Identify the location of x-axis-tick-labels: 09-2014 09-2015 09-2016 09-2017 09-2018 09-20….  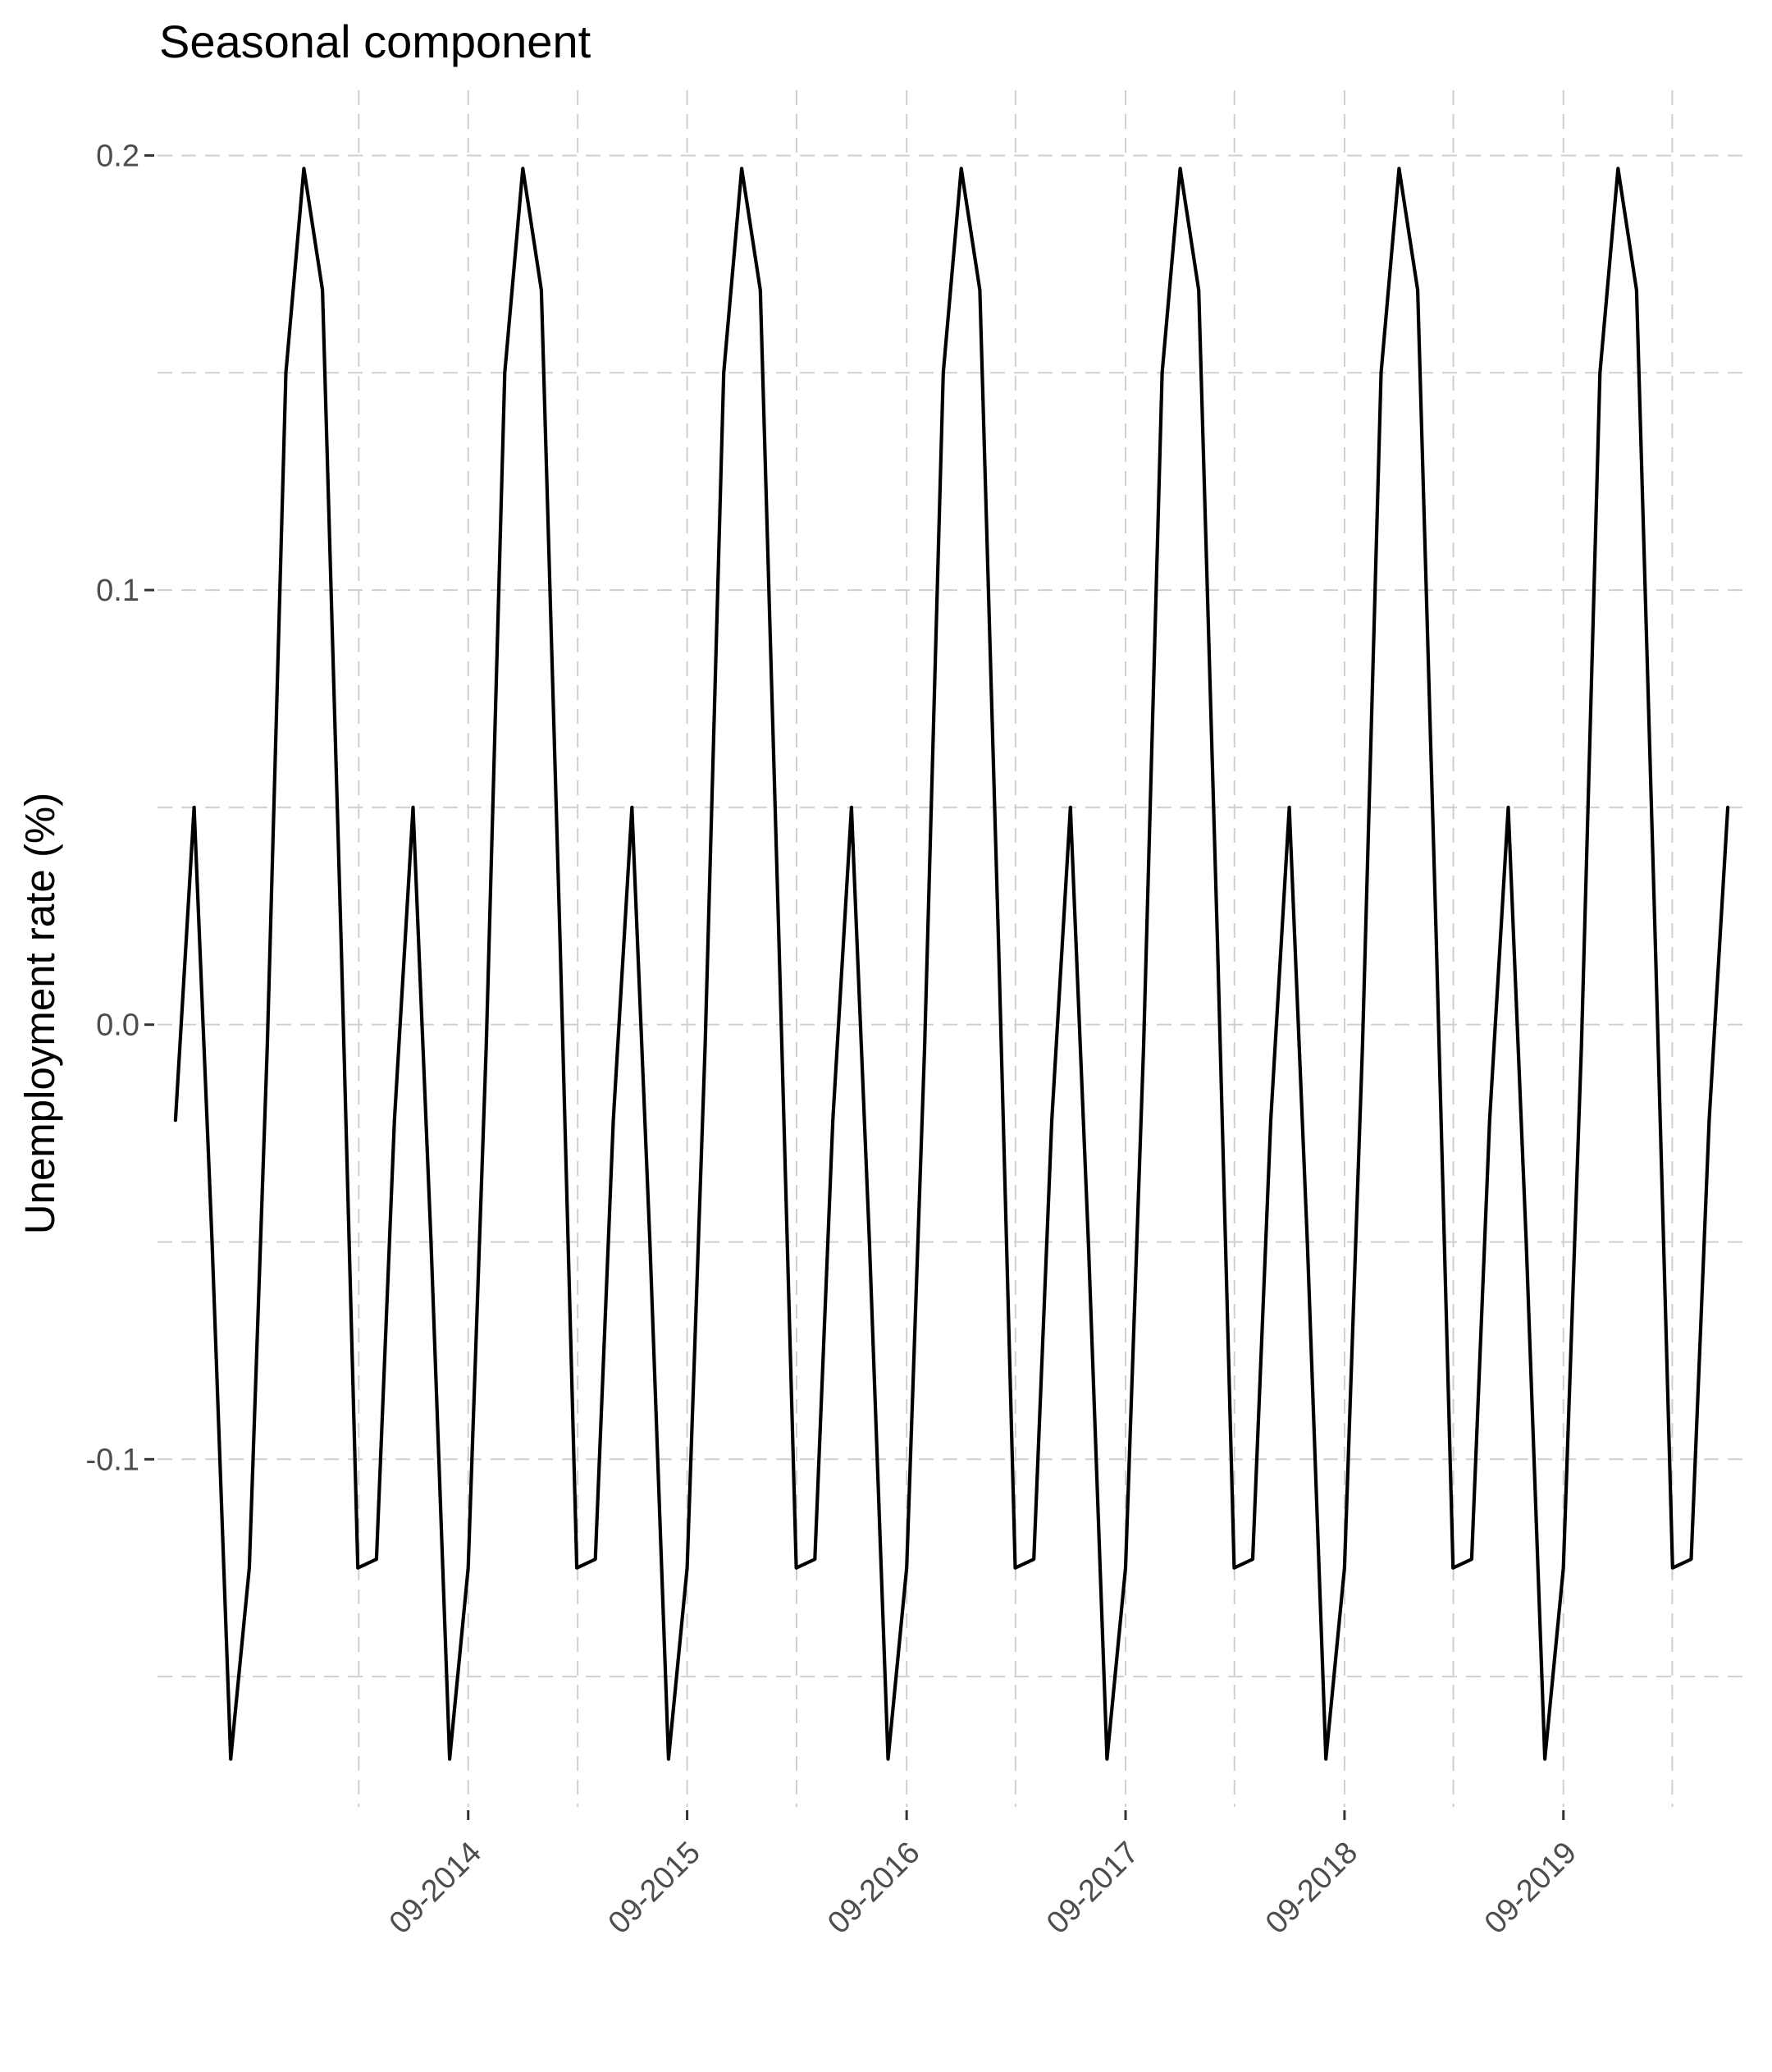
(983, 1888).